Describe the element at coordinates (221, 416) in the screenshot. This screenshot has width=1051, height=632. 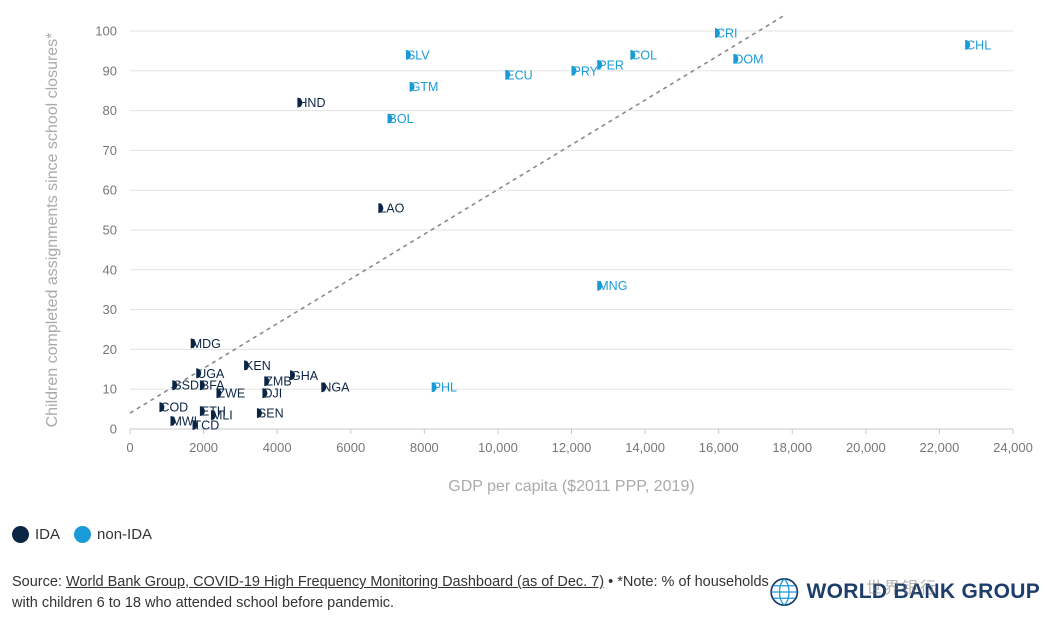
I see `point-mli: MLI` at that location.